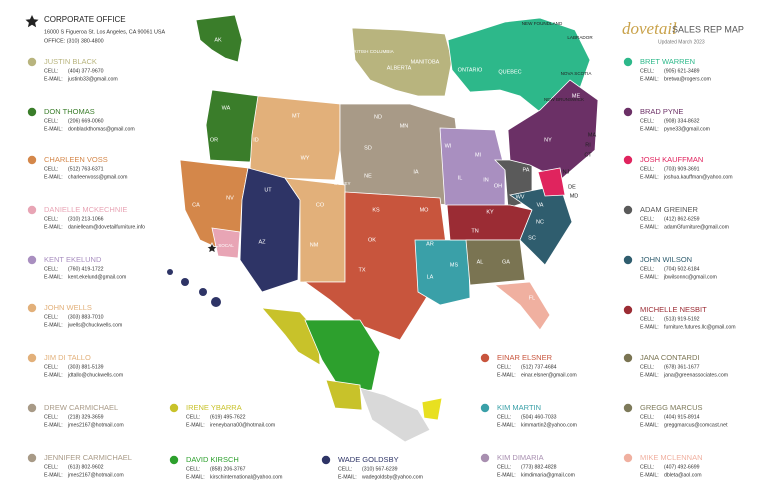  What do you see at coordinates (532, 238) in the screenshot?
I see `map-label: SC` at bounding box center [532, 238].